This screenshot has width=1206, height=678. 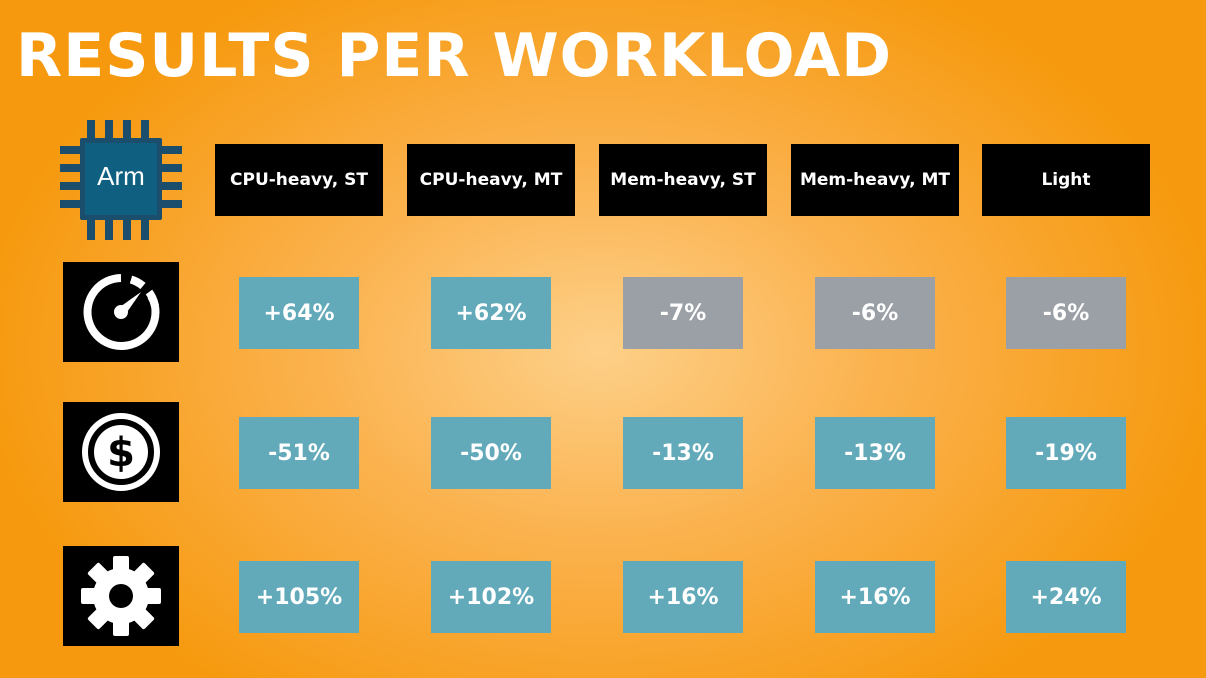 What do you see at coordinates (491, 453) in the screenshot?
I see `cell-cost-cpu-mt: -50%` at bounding box center [491, 453].